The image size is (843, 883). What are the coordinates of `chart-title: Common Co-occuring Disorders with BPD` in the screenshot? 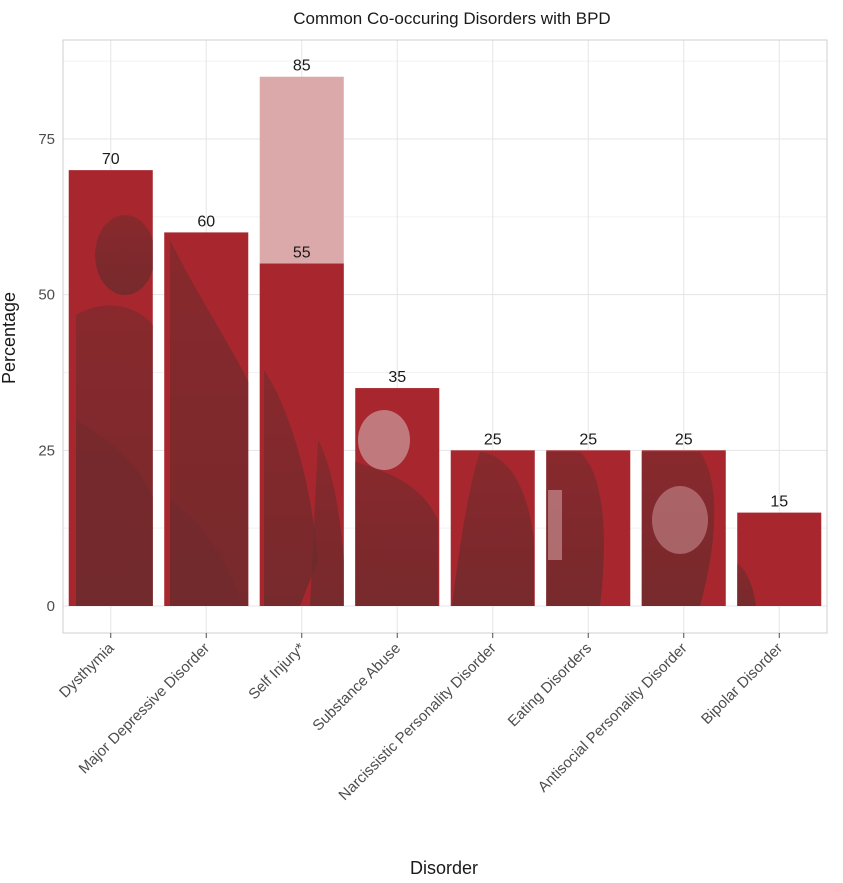 It's located at (451, 18).